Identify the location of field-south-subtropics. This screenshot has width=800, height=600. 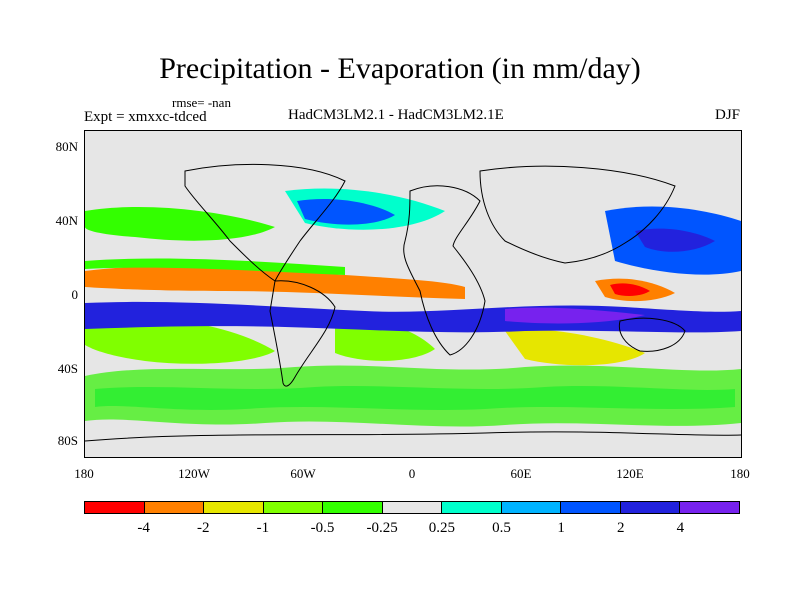
(180, 340).